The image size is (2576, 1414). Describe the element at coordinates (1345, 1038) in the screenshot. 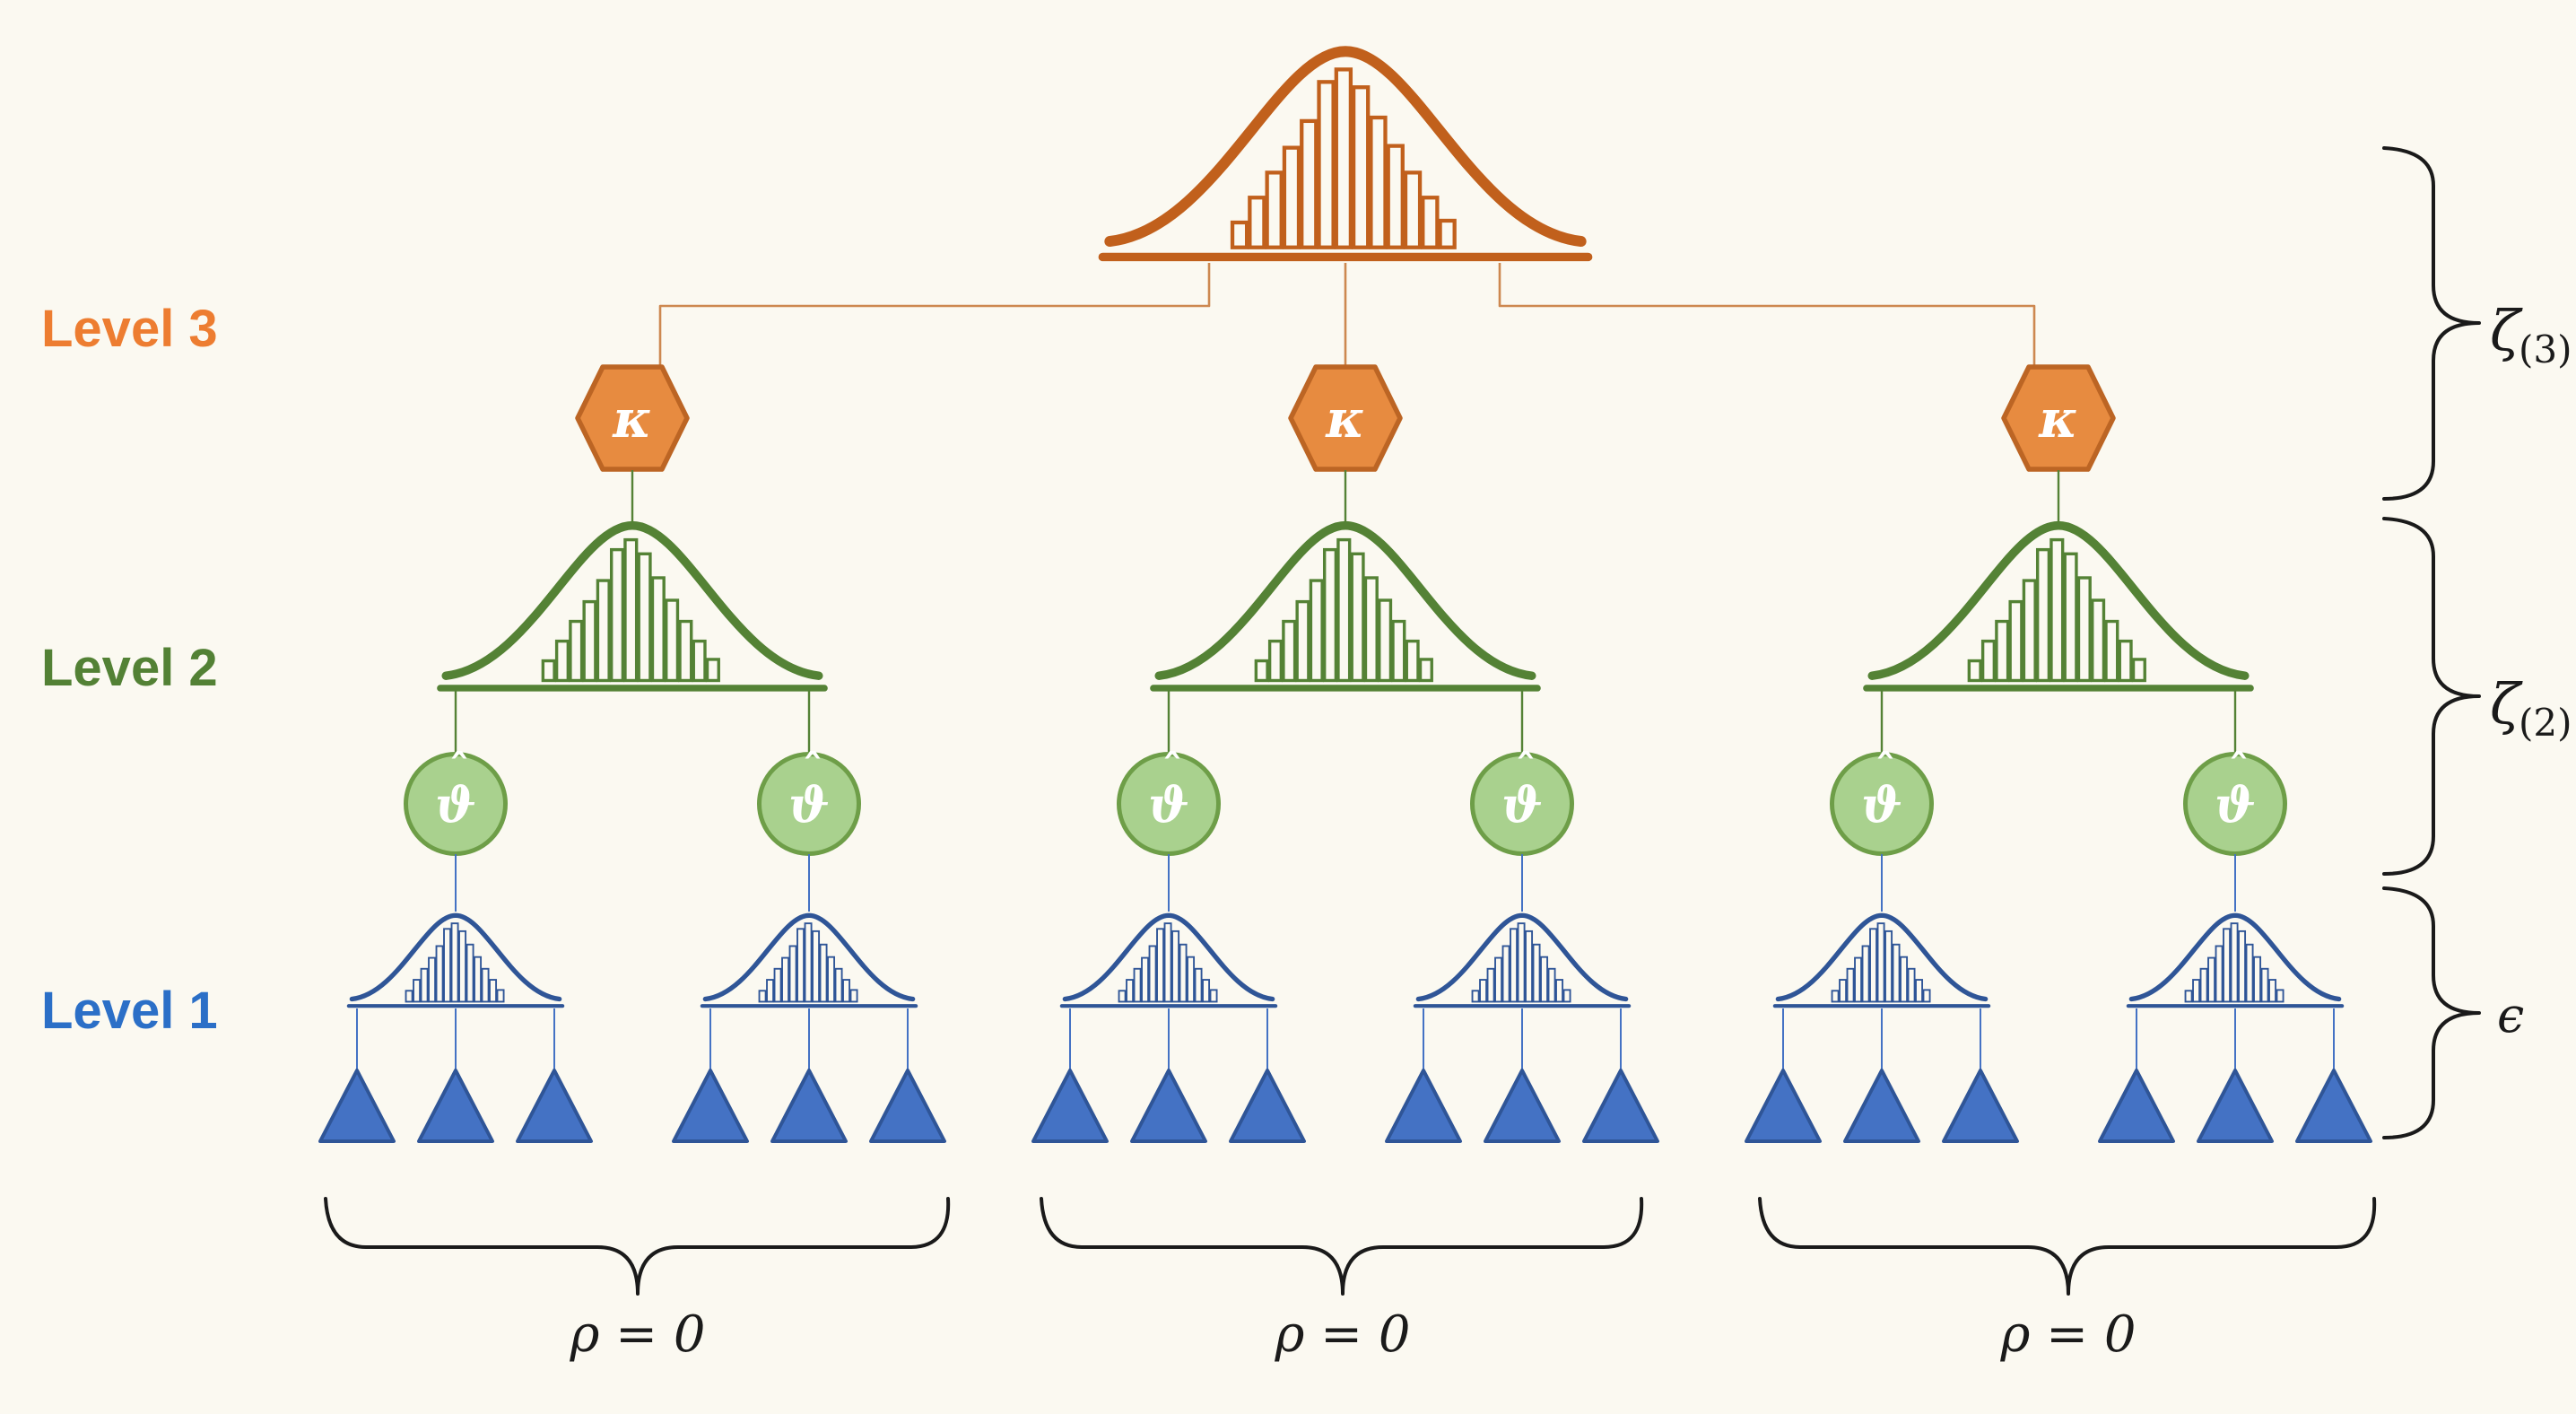

I see `triangle-connectors` at that location.